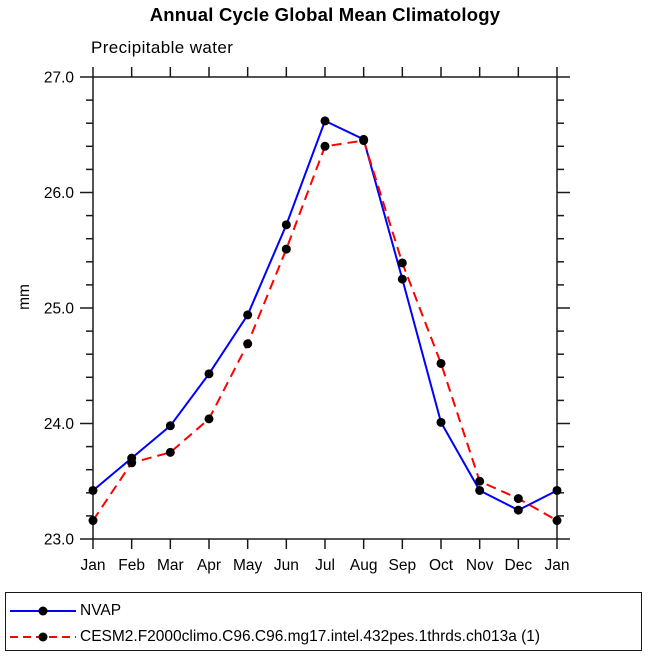  Describe the element at coordinates (324, 610) in the screenshot. I see `legend-item-nvap: NVAP` at that location.